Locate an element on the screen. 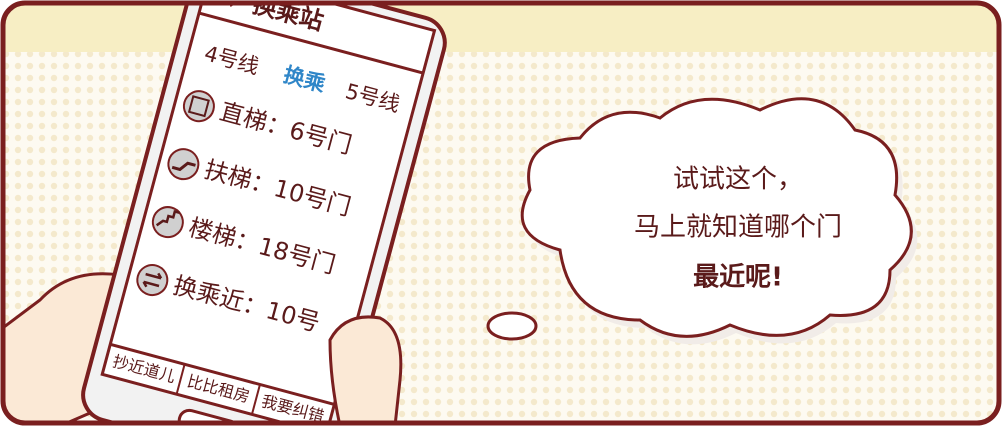  bubble-text: 马上就知道哪个门 is located at coordinates (738, 228).